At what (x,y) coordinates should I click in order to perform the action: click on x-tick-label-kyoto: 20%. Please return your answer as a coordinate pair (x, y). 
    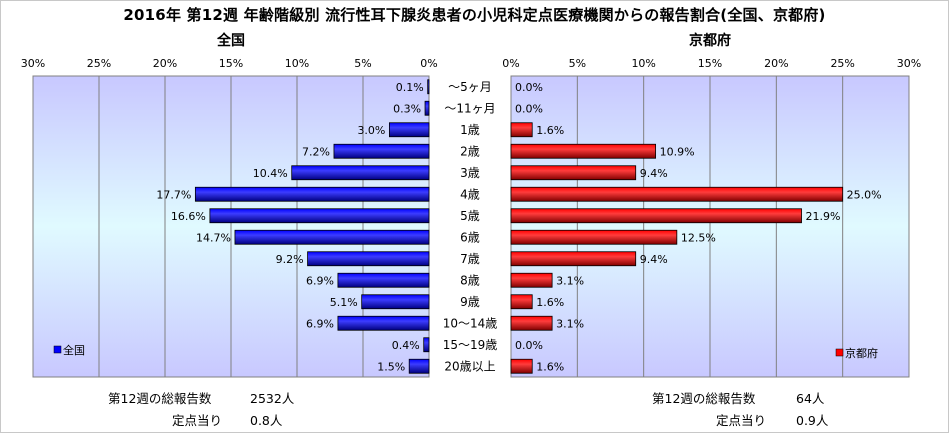
    Looking at the image, I should click on (776, 63).